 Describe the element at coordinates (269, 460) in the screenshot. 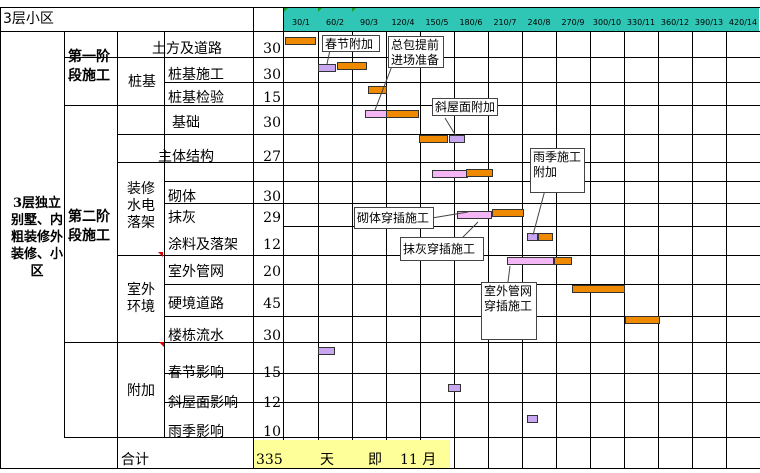

I see `total-days: 335` at that location.